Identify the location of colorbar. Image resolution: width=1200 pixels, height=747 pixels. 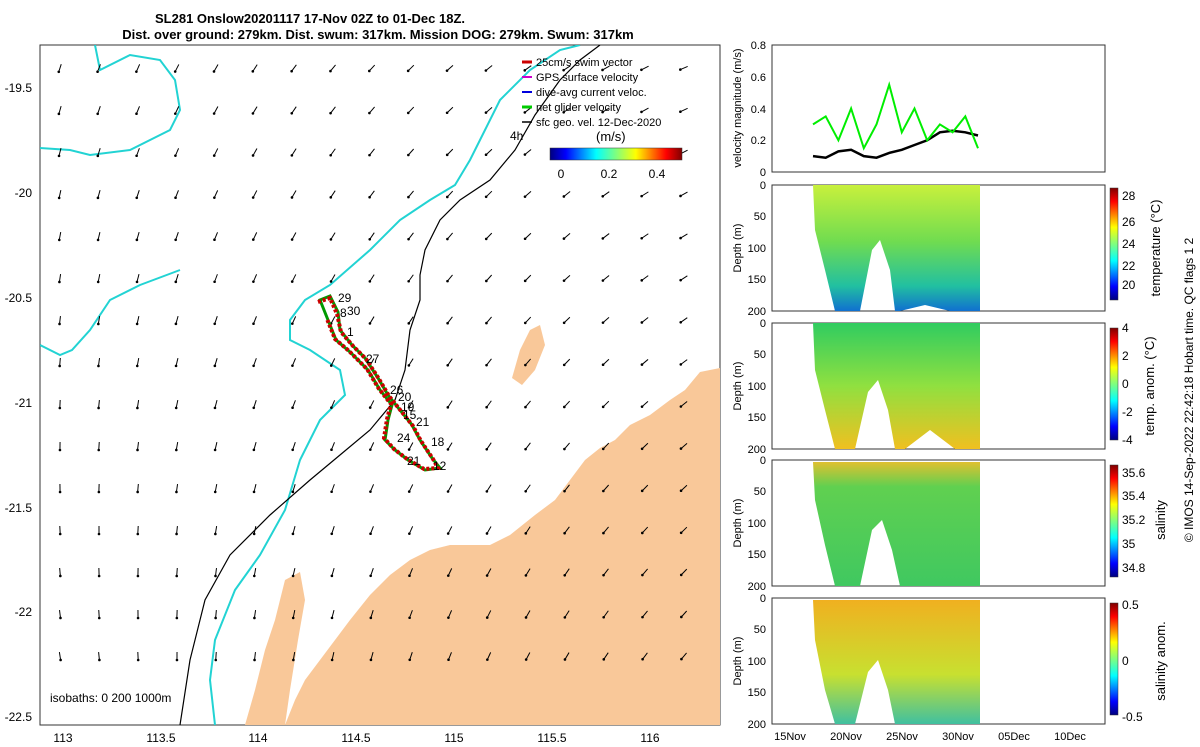
(1114, 521).